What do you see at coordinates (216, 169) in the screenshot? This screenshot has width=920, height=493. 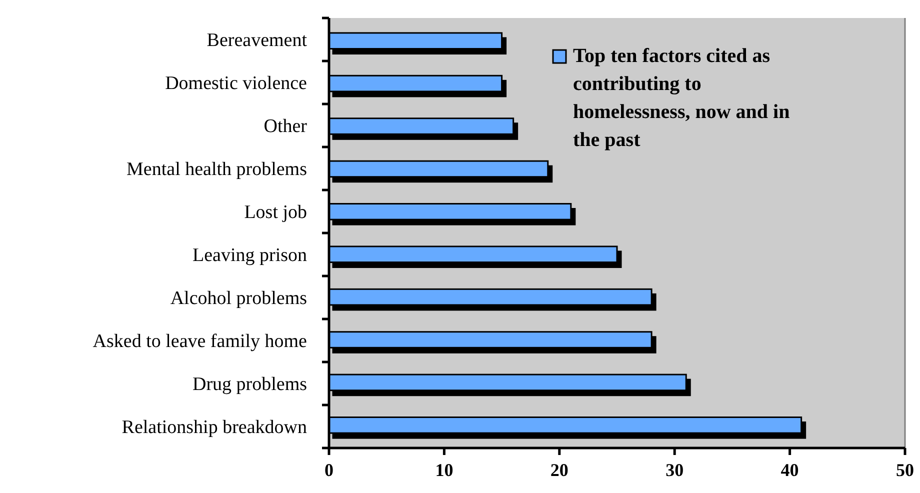 I see `y-tick-label: Mental health problems` at bounding box center [216, 169].